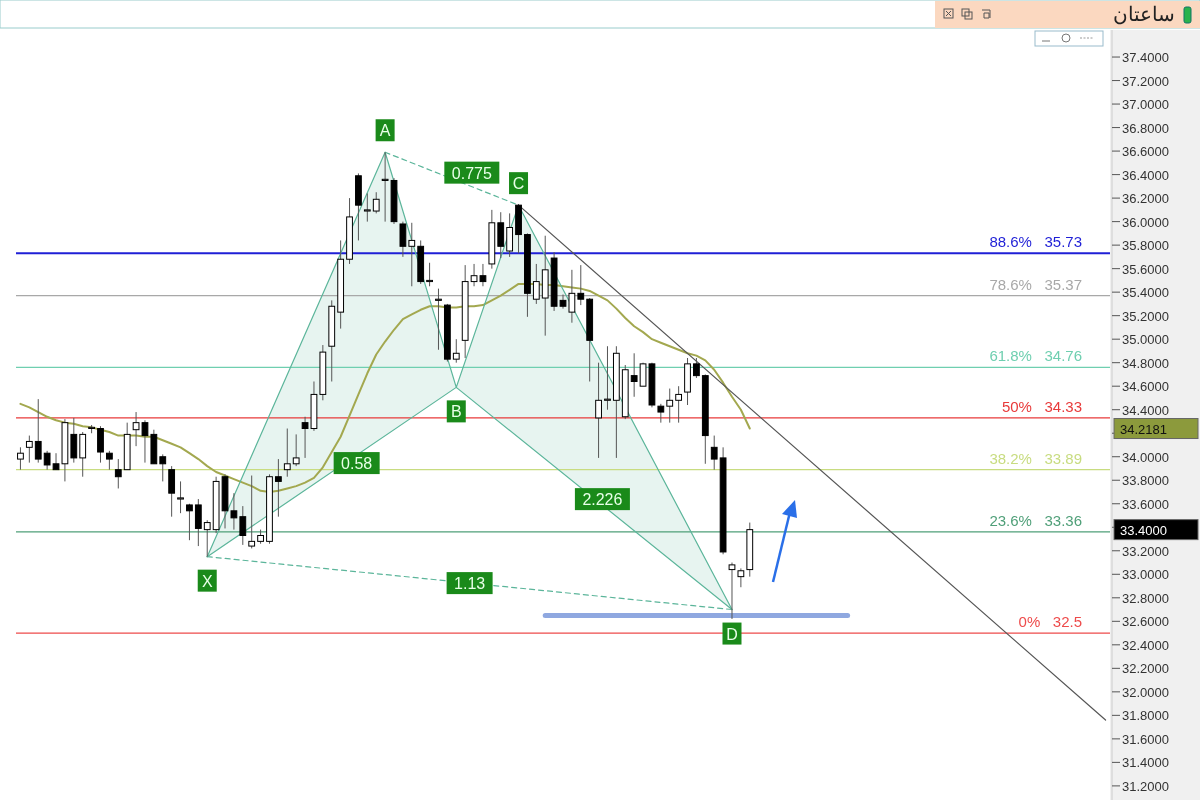 This screenshot has width=1200, height=800. I want to click on y-tick-label: 36.0000, so click(1145, 222).